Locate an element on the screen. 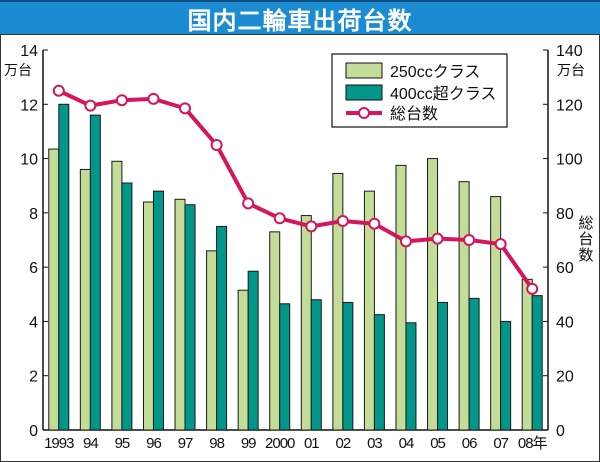  total-point-1993 is located at coordinates (58, 90).